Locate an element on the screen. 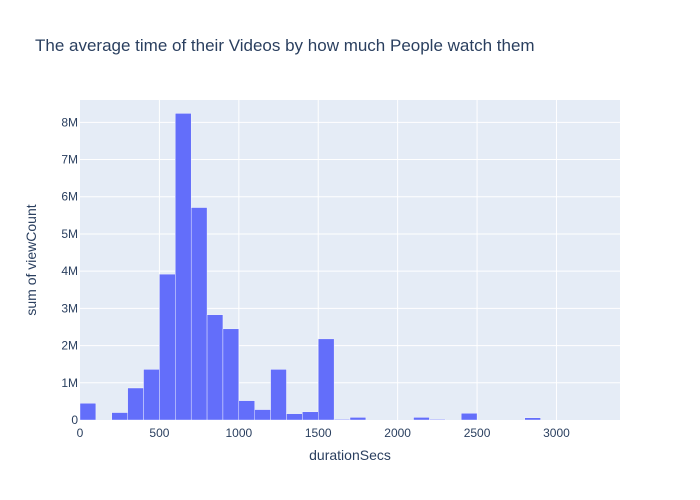  x-tick-label: 2000 is located at coordinates (397, 433).